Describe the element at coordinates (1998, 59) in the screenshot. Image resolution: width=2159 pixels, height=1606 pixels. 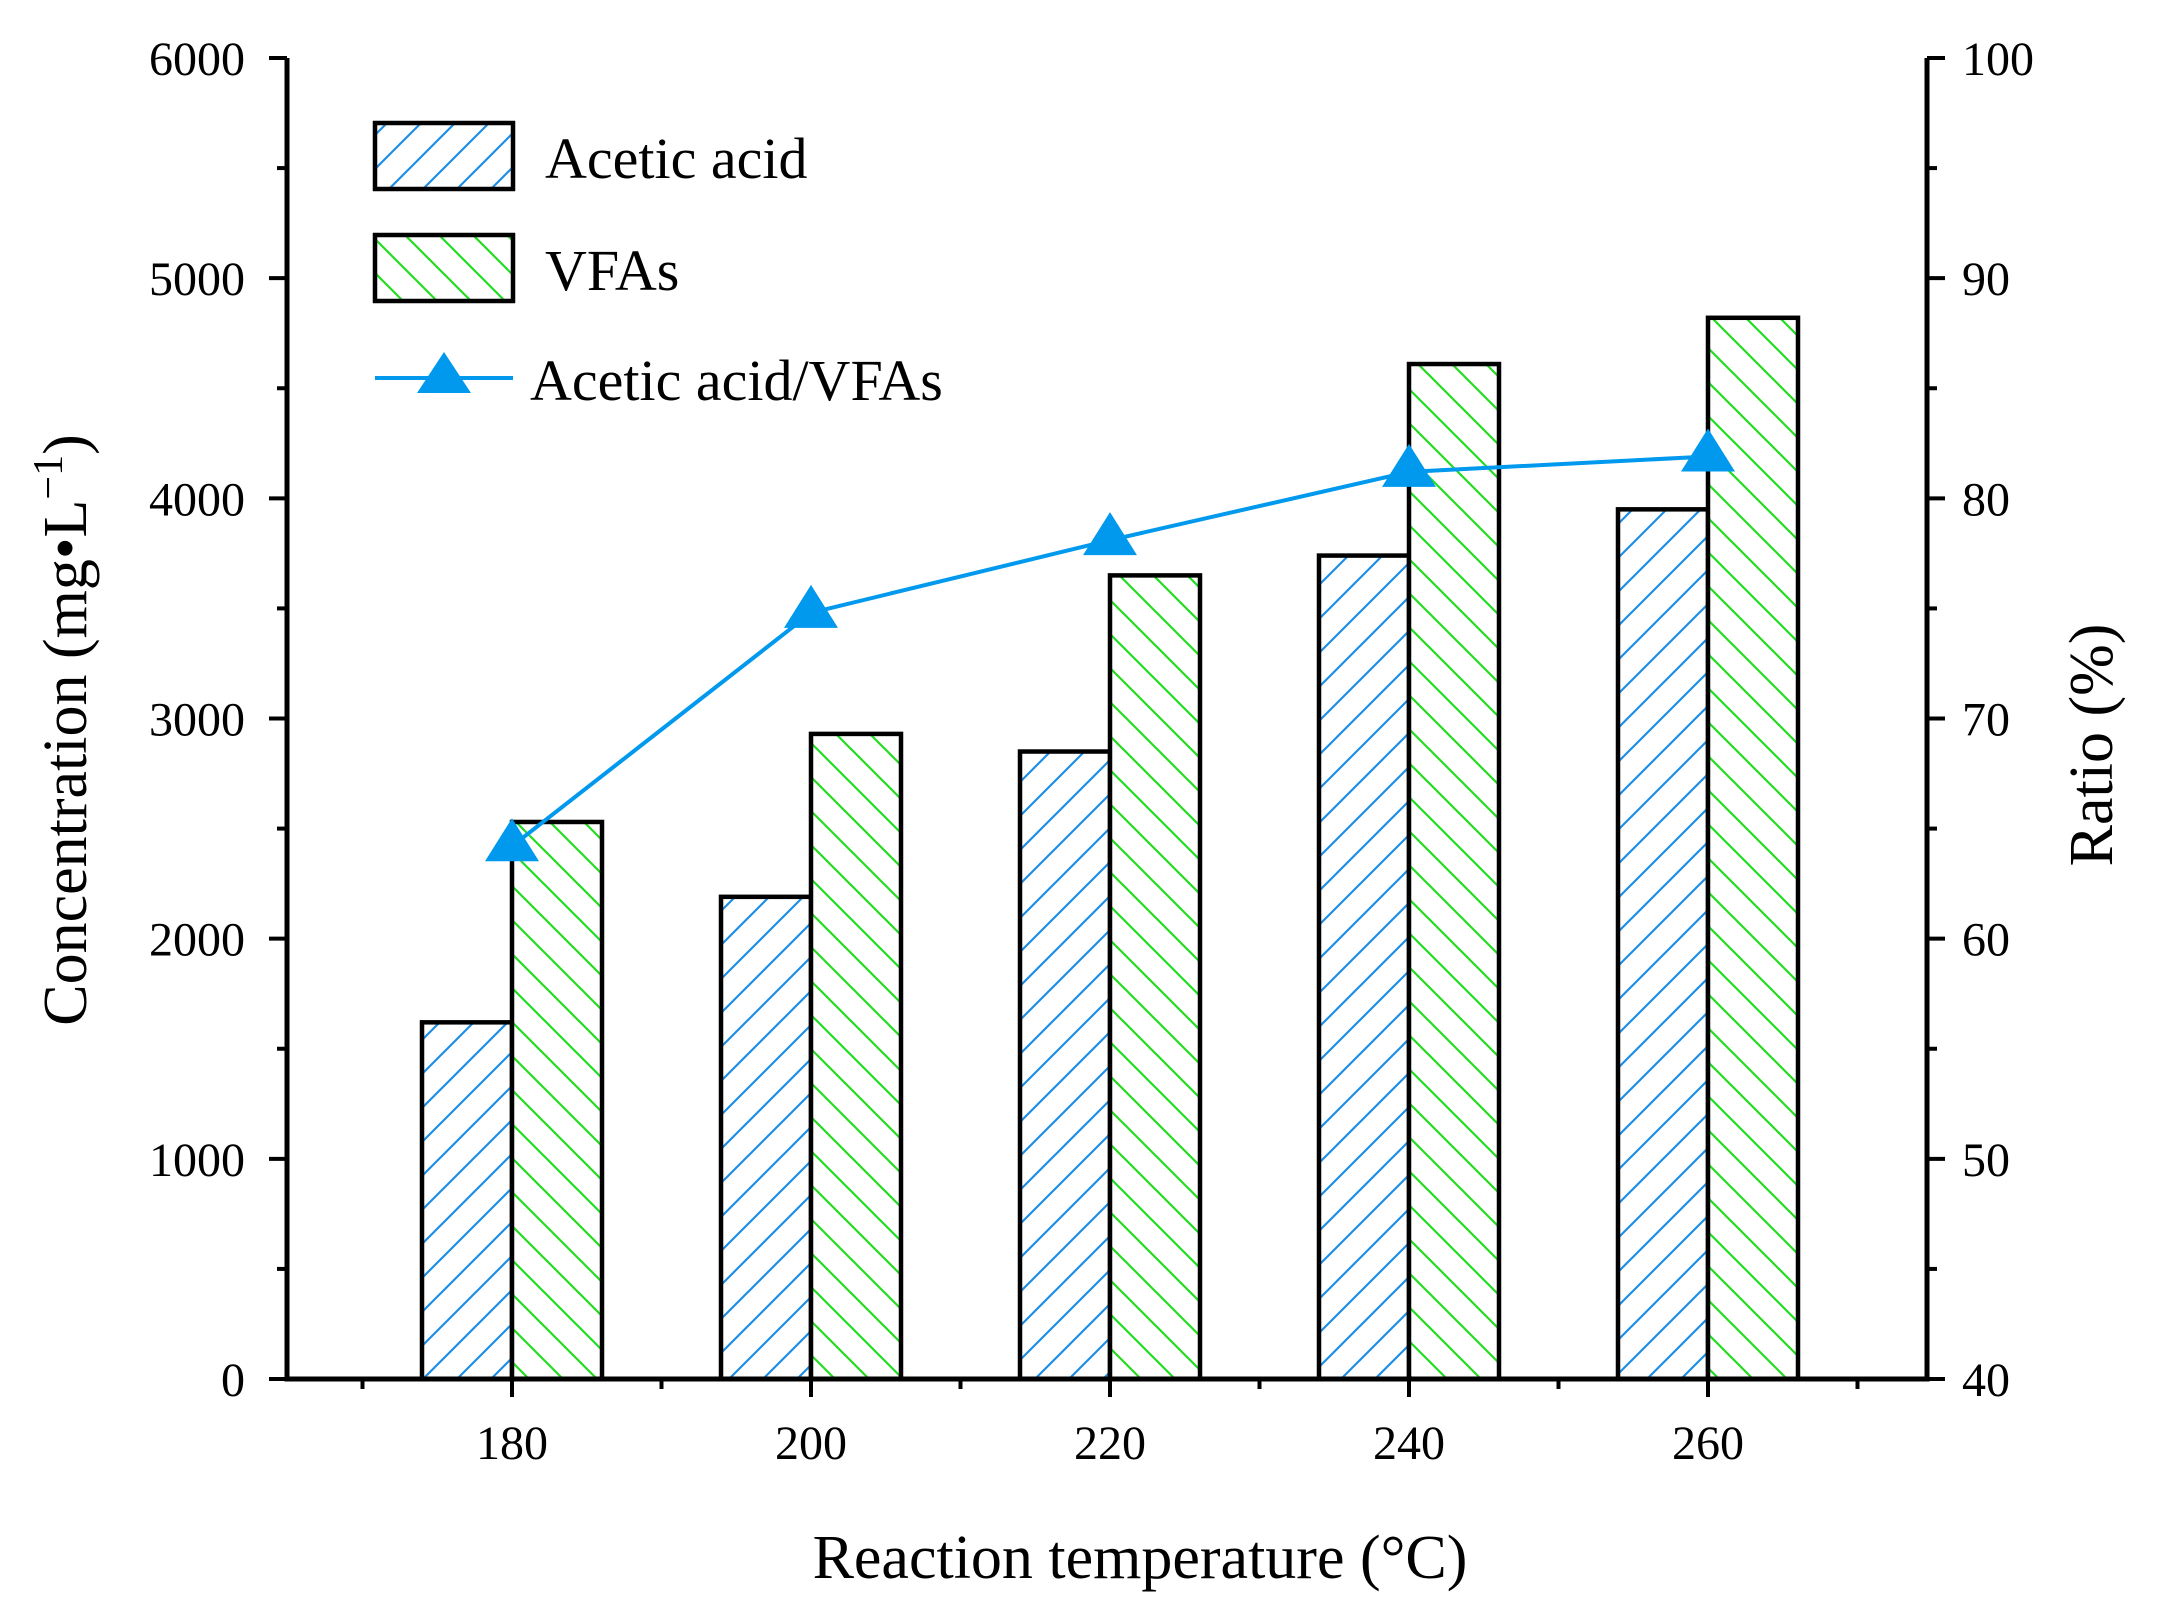
I see `y2-tick-label: 100` at that location.